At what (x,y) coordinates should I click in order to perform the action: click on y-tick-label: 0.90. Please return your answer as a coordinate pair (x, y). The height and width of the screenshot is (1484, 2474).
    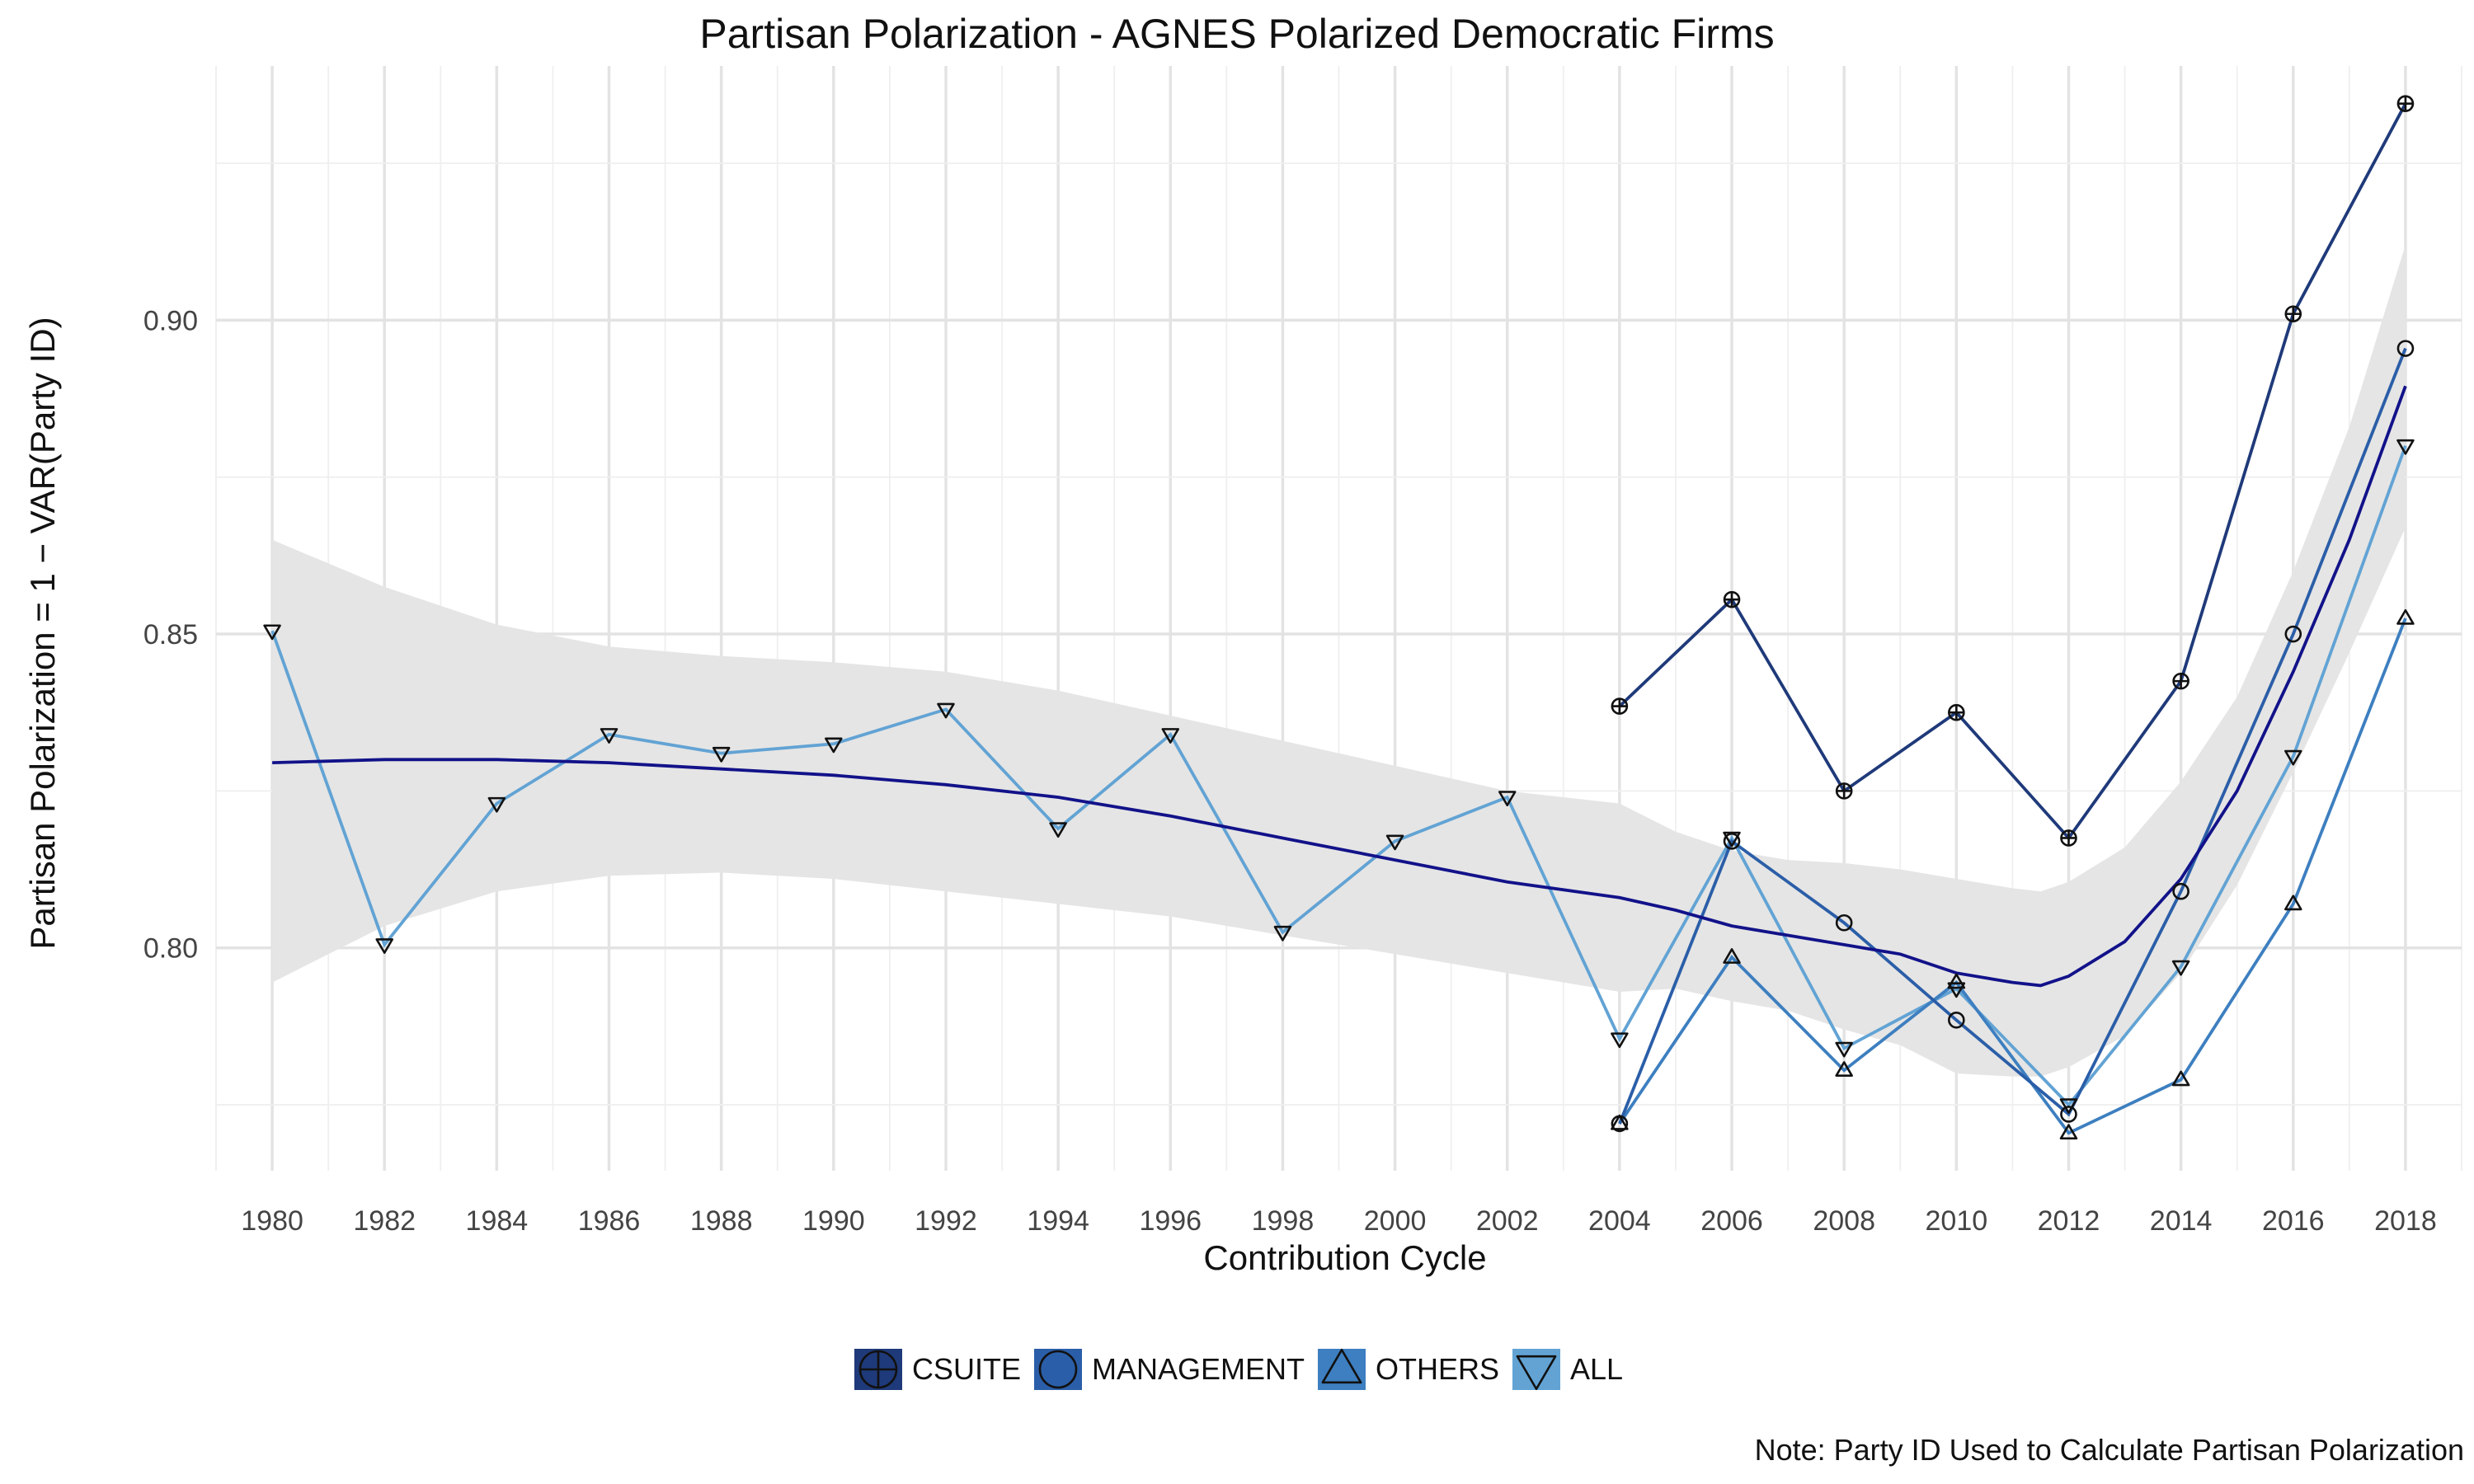
    Looking at the image, I should click on (170, 320).